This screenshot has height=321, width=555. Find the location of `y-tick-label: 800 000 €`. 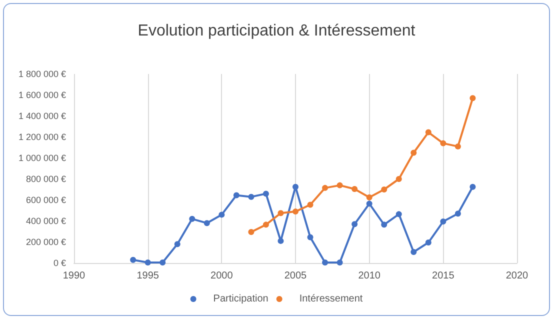

y-tick-label: 800 000 € is located at coordinates (46, 179).